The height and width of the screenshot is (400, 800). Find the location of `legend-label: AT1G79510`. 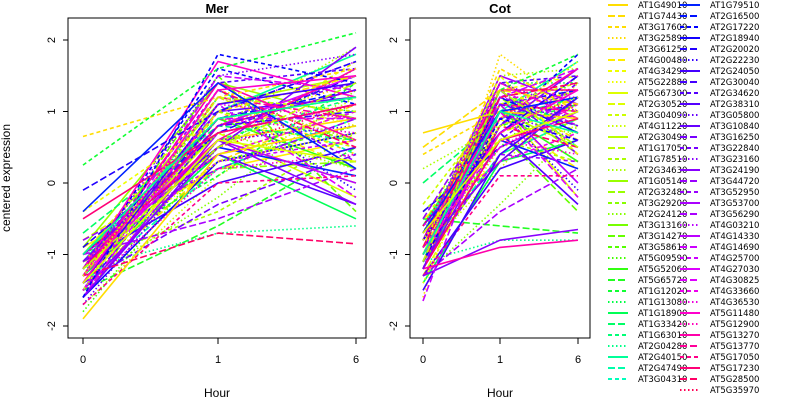

legend-label: AT1G79510 is located at coordinates (734, 6).